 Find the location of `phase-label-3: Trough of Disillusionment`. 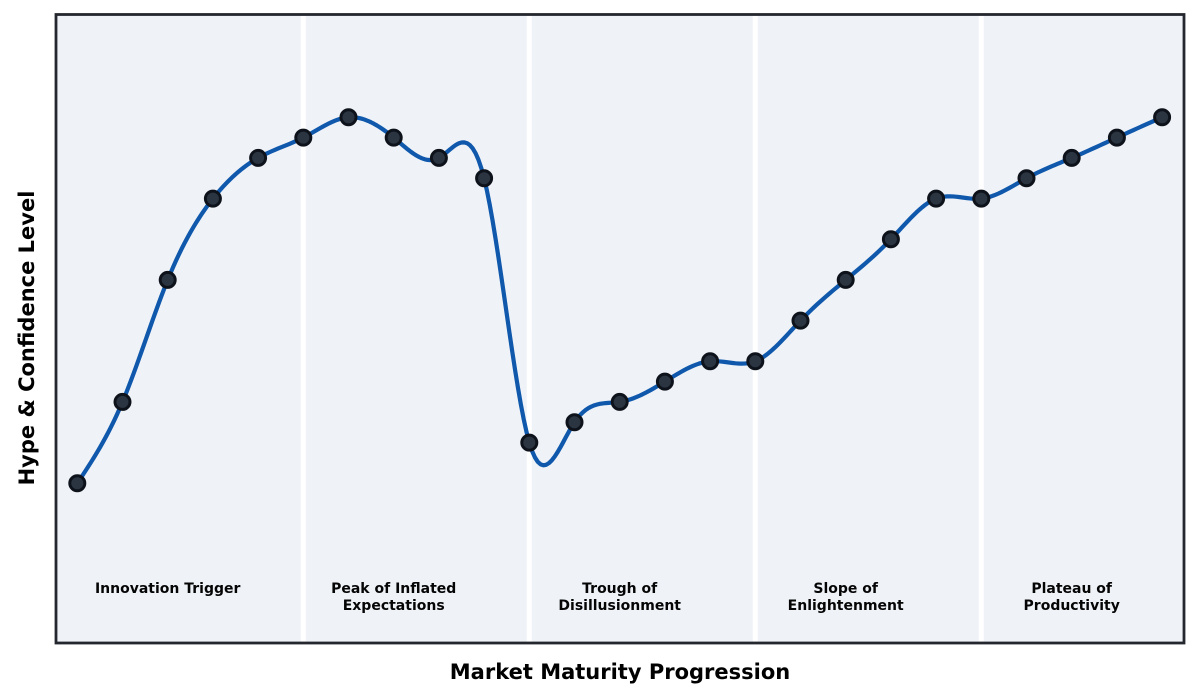

phase-label-3: Trough of Disillusionment is located at coordinates (619, 597).